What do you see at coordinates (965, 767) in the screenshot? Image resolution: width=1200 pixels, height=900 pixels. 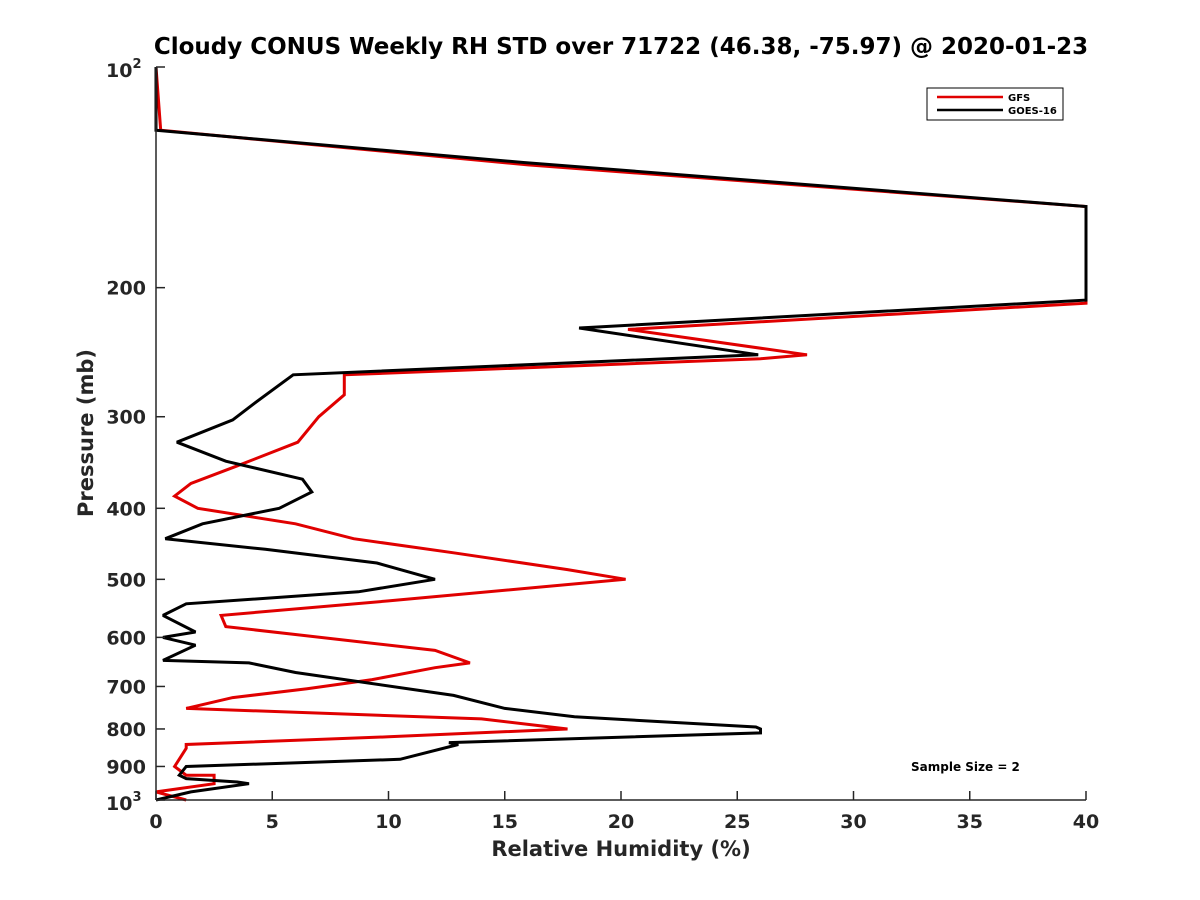 I see `sample-size-annotation: Sample Size = 2` at bounding box center [965, 767].